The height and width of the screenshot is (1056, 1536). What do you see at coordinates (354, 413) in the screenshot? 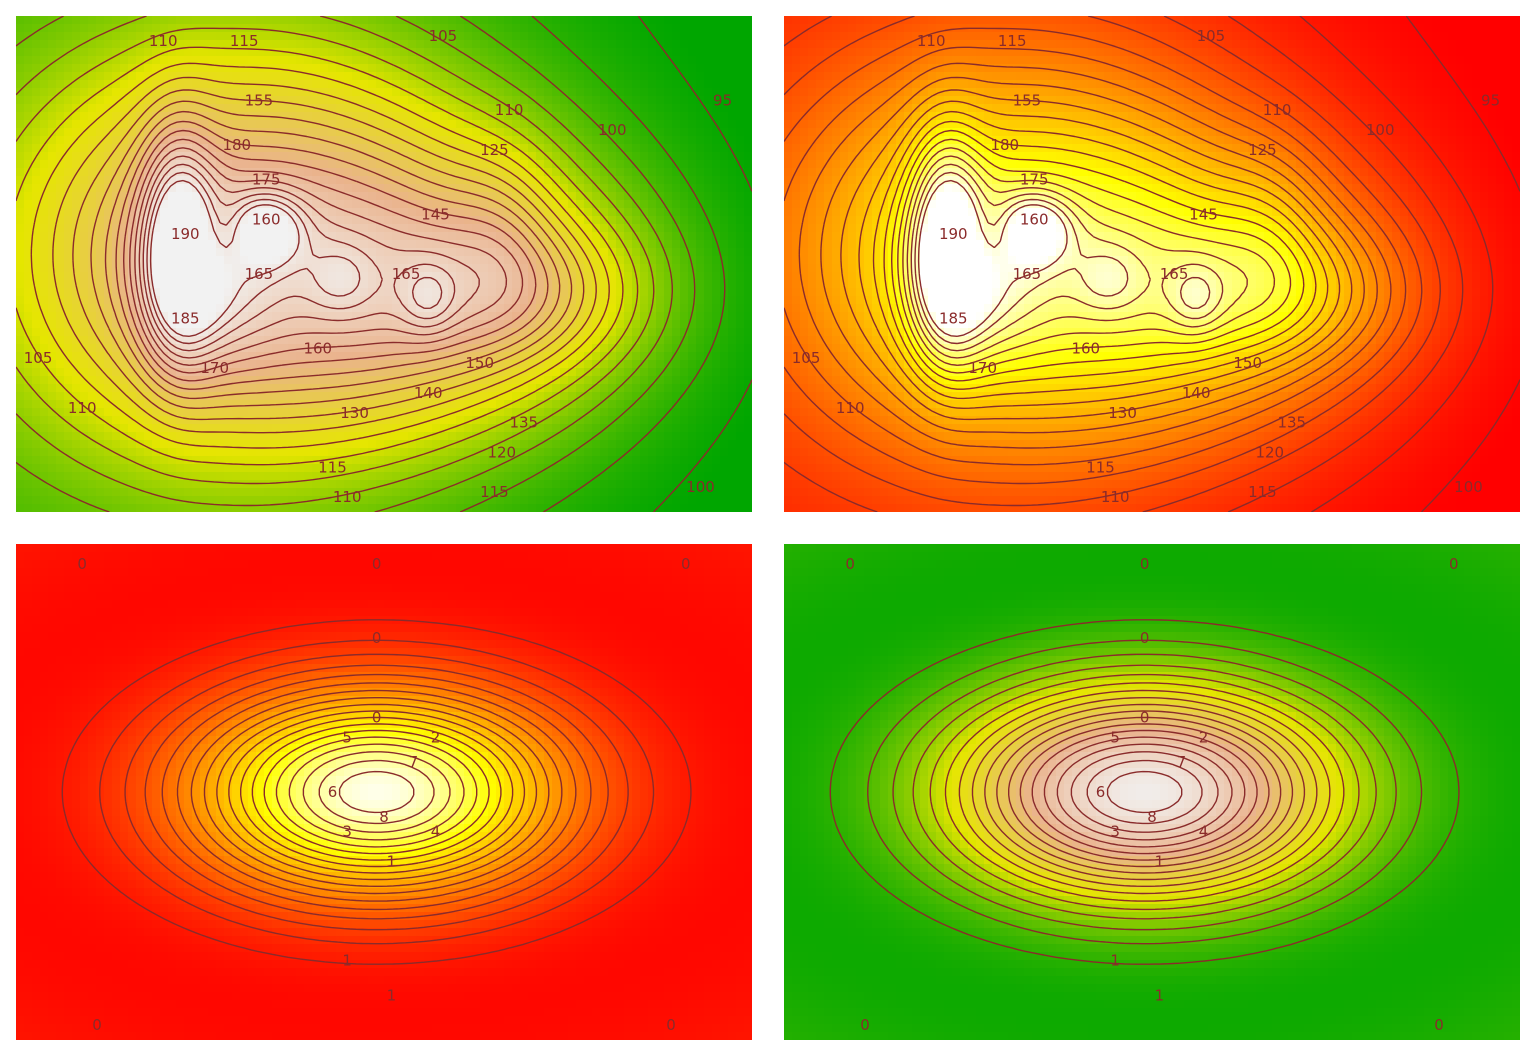
I see `contour-label: 130` at bounding box center [354, 413].